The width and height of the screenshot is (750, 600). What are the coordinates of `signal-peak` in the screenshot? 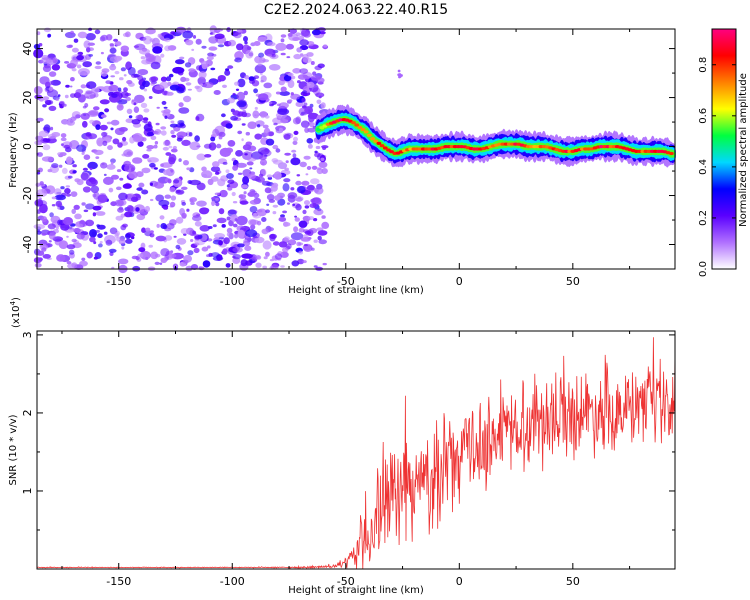 It's located at (366, 132).